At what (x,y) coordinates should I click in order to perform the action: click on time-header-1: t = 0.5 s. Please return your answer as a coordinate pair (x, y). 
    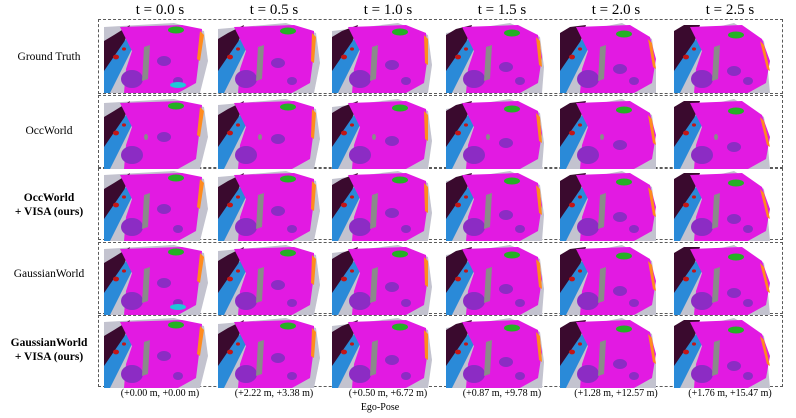
    Looking at the image, I should click on (274, 10).